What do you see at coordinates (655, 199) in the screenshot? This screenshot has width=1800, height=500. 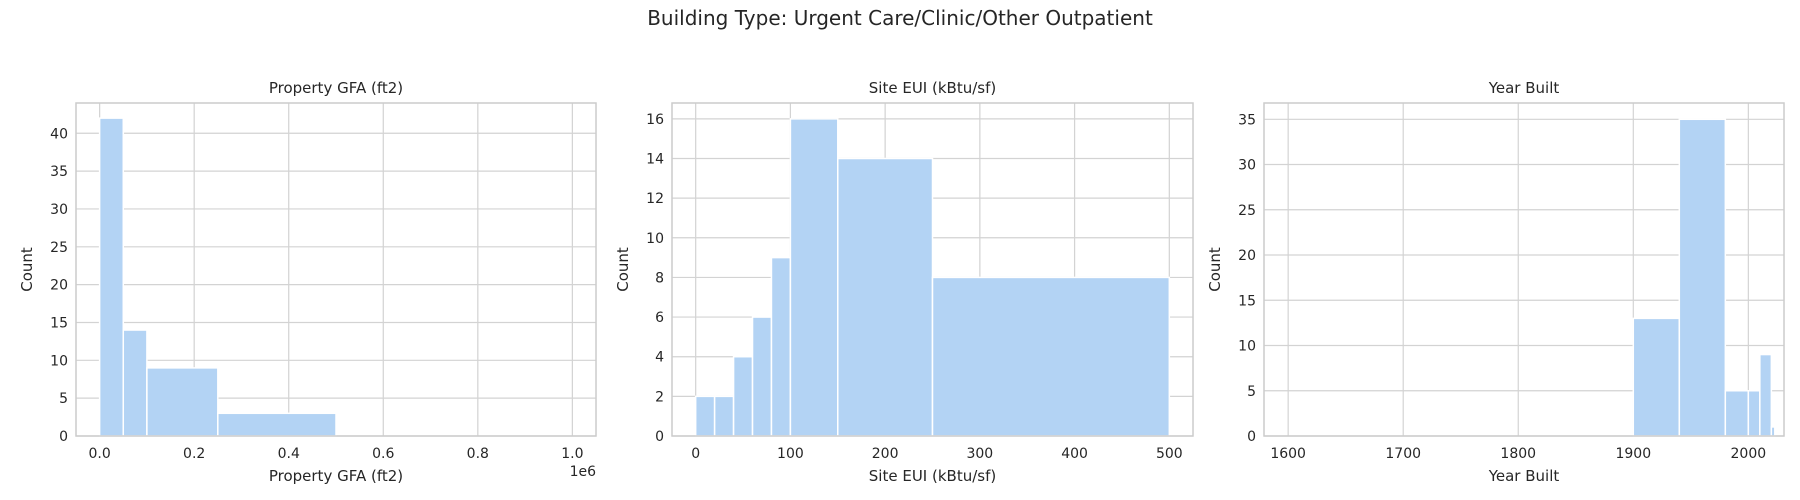 I see `y-tick-label: 12` at bounding box center [655, 199].